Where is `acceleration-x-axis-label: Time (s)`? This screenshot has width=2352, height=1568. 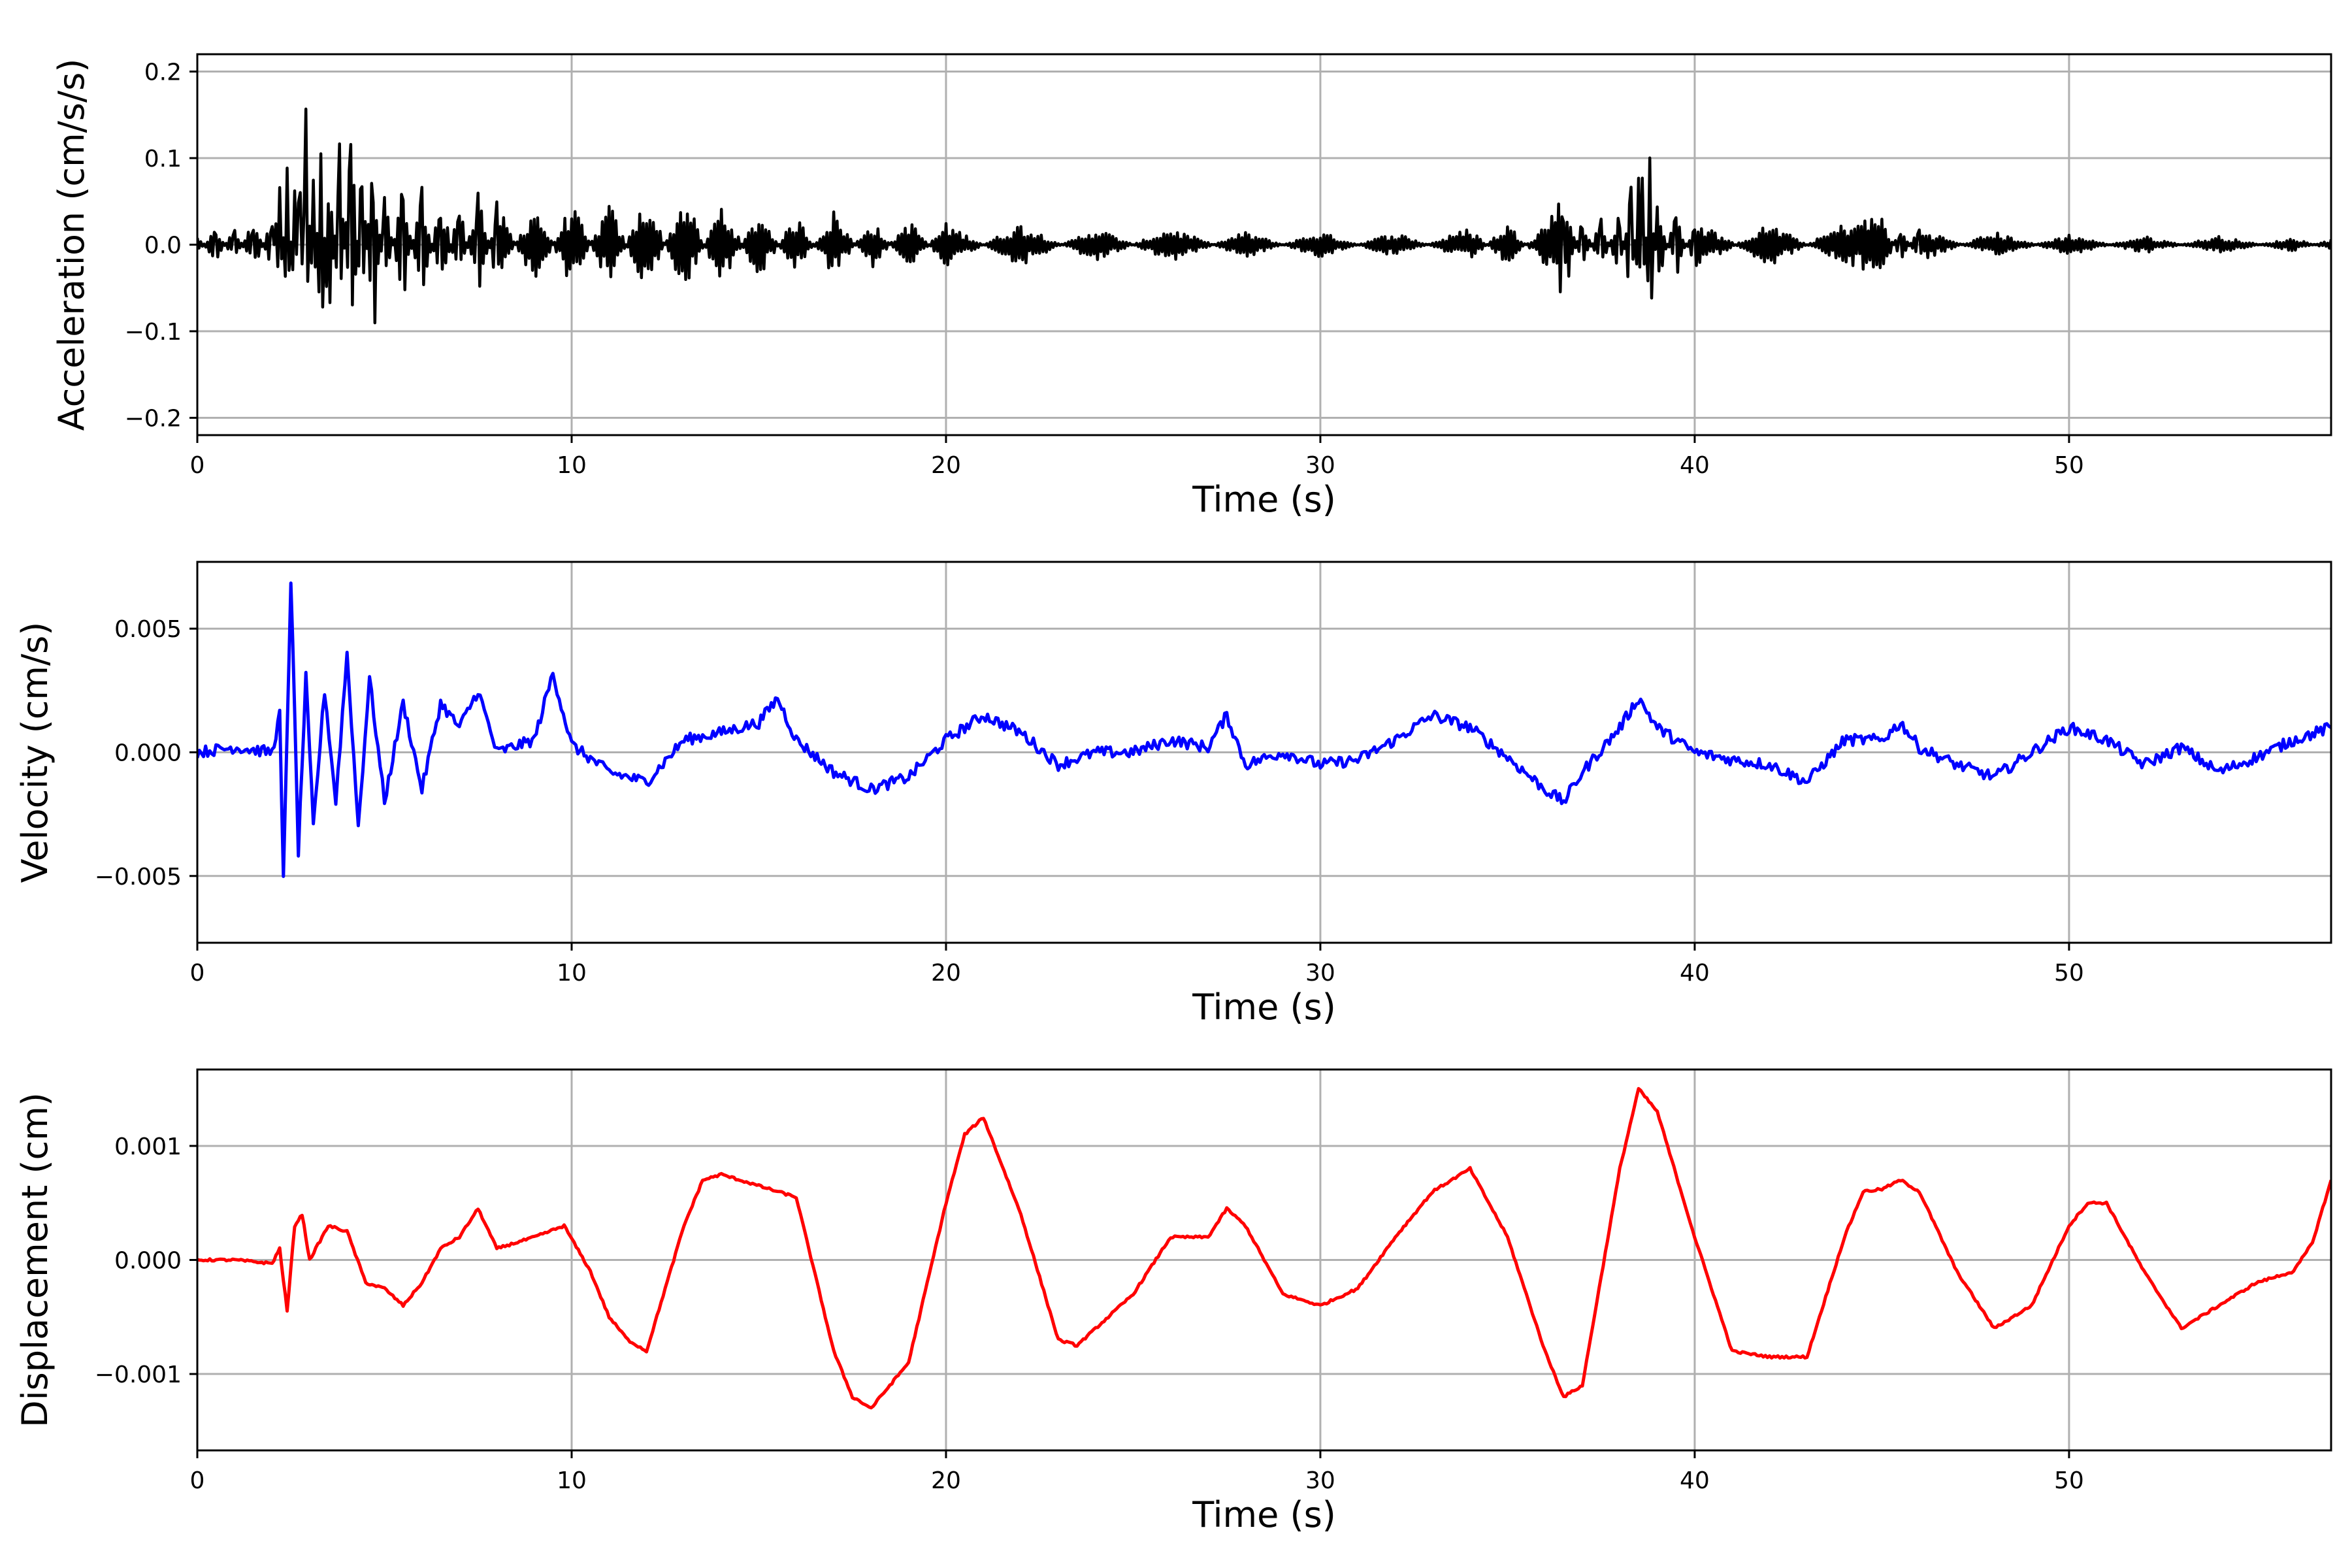
acceleration-x-axis-label: Time (s) is located at coordinates (1264, 499).